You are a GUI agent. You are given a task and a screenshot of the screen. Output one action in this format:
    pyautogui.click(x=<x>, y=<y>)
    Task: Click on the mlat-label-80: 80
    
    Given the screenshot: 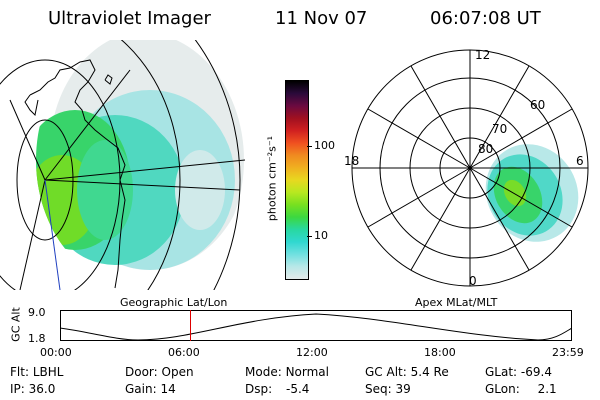 What is the action you would take?
    pyautogui.click(x=485, y=149)
    